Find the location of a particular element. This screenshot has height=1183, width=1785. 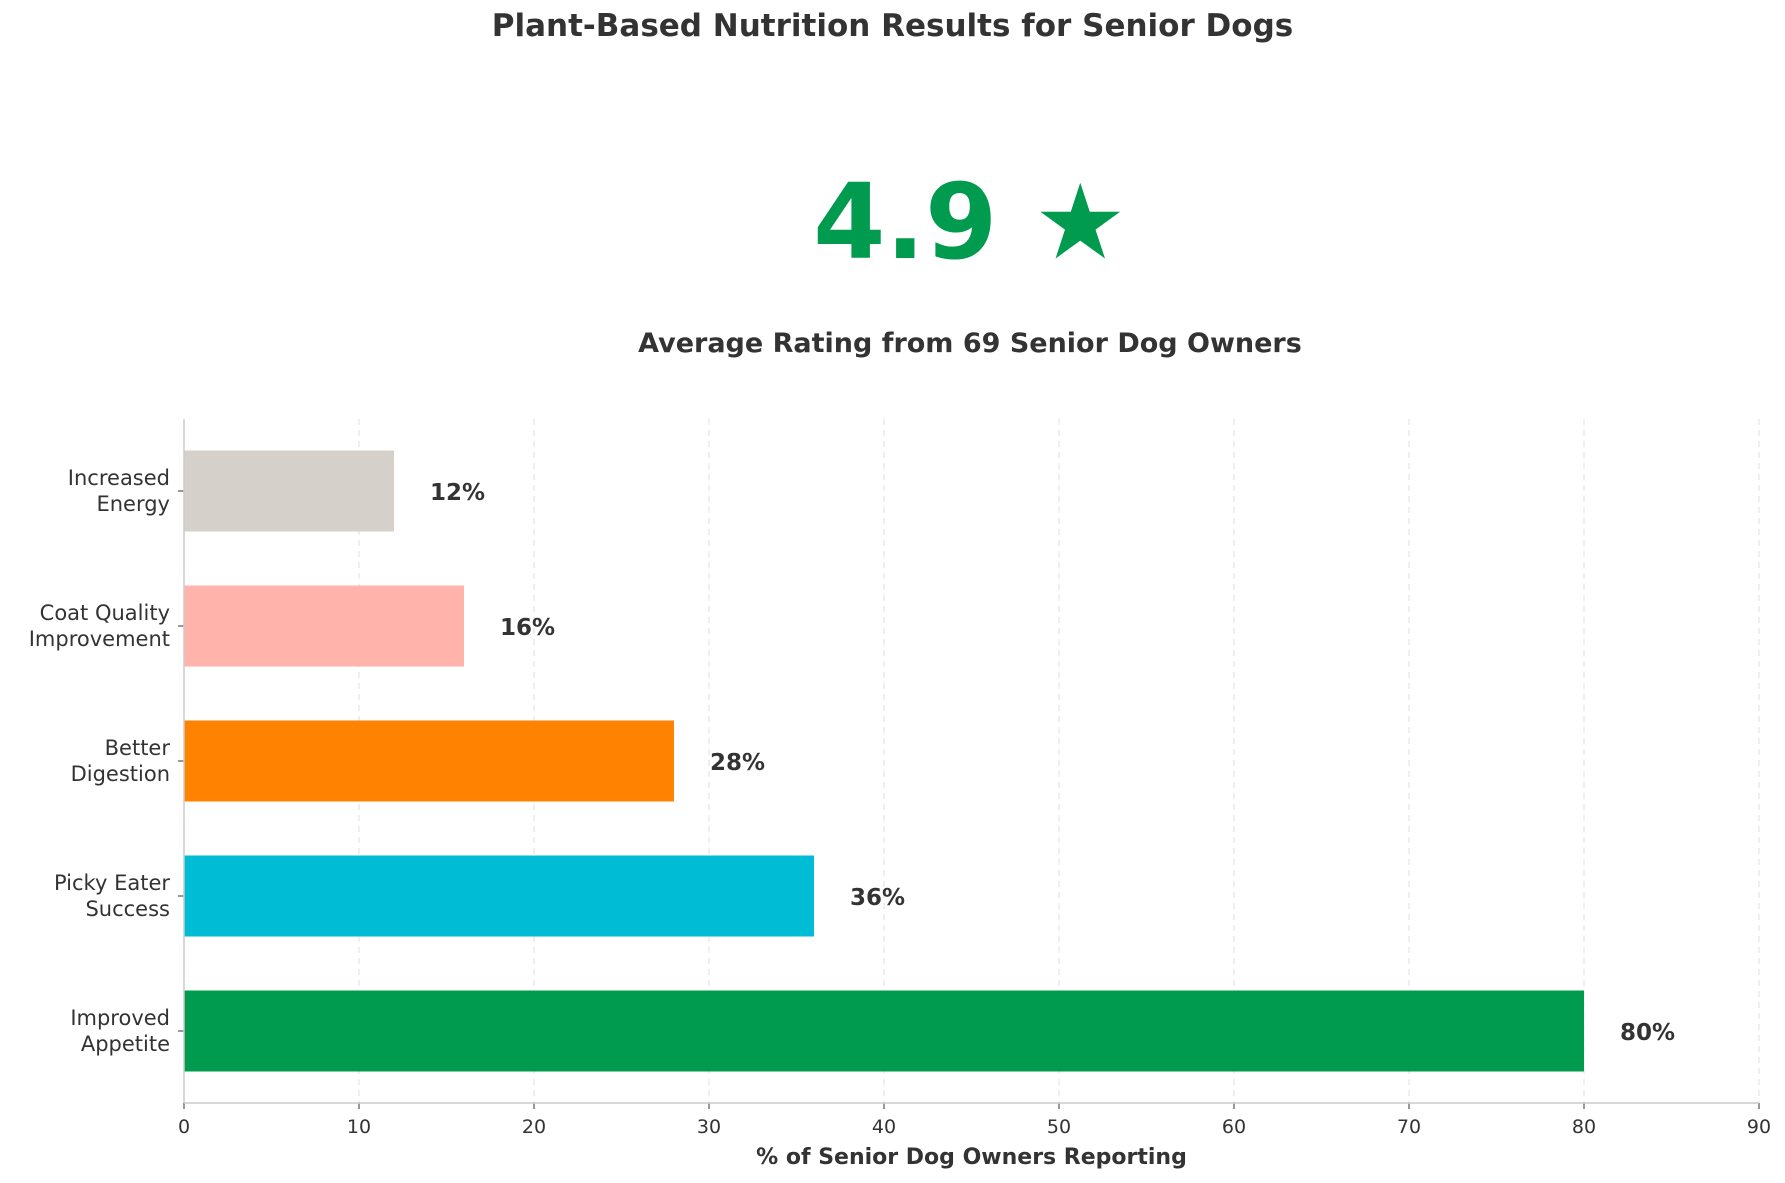

y-category-label: Picky Eater Success is located at coordinates (112, 896).